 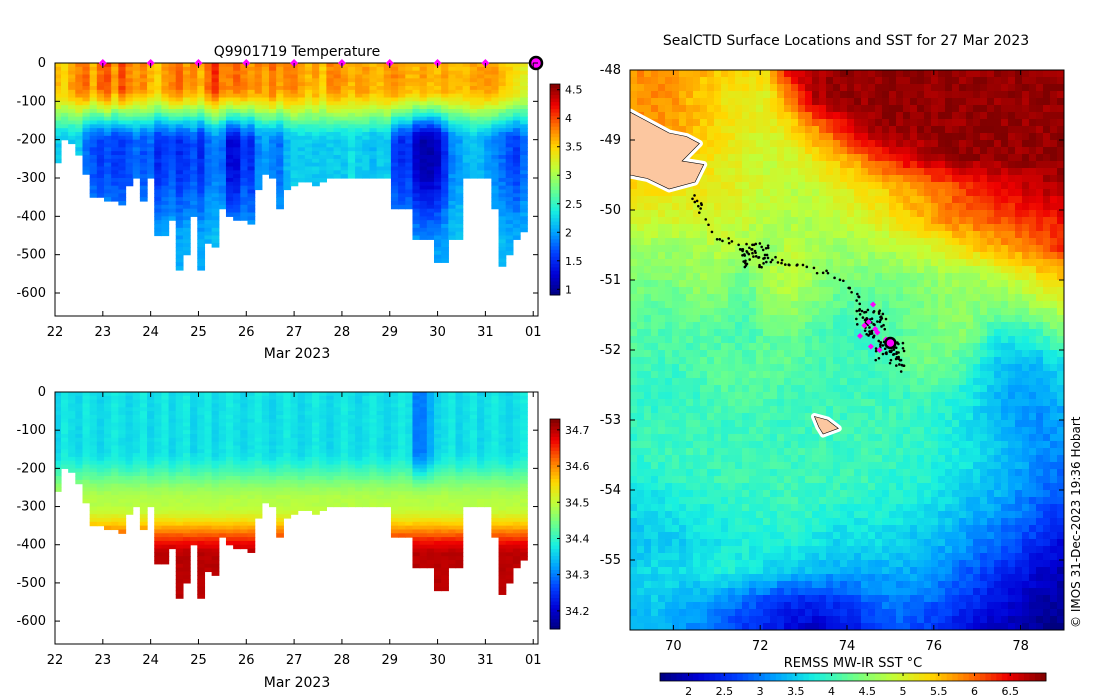 I want to click on colorbar-tick-label: 2.5, so click(x=574, y=204).